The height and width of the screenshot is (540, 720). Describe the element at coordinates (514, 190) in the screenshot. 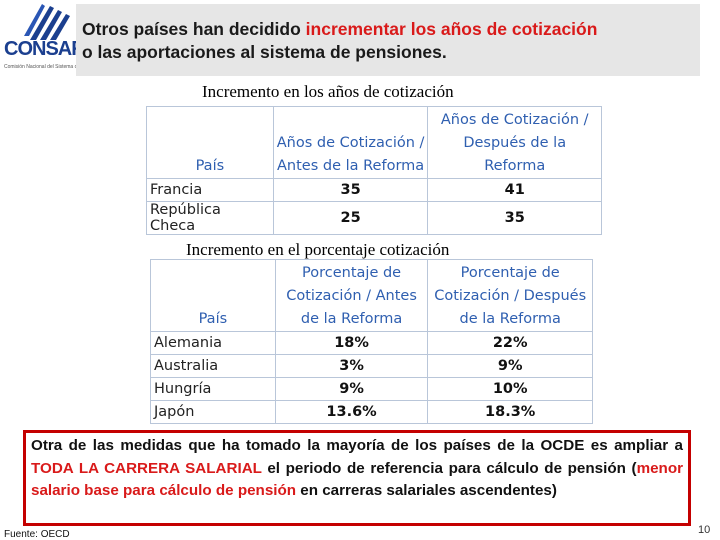

I see `after-cell: 41` at that location.